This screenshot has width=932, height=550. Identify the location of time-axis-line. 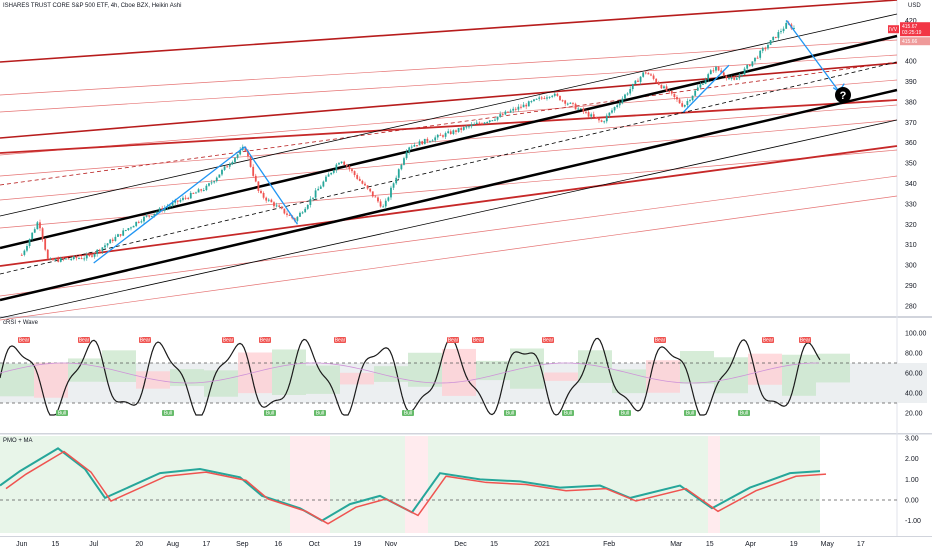
(466, 536).